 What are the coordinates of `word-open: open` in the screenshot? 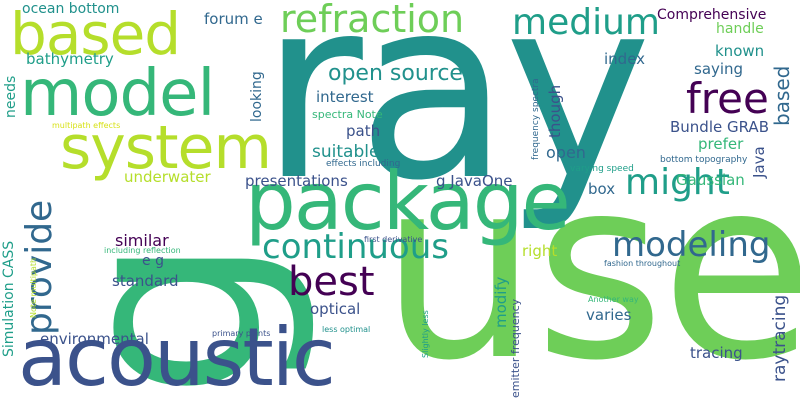 It's located at (566, 152).